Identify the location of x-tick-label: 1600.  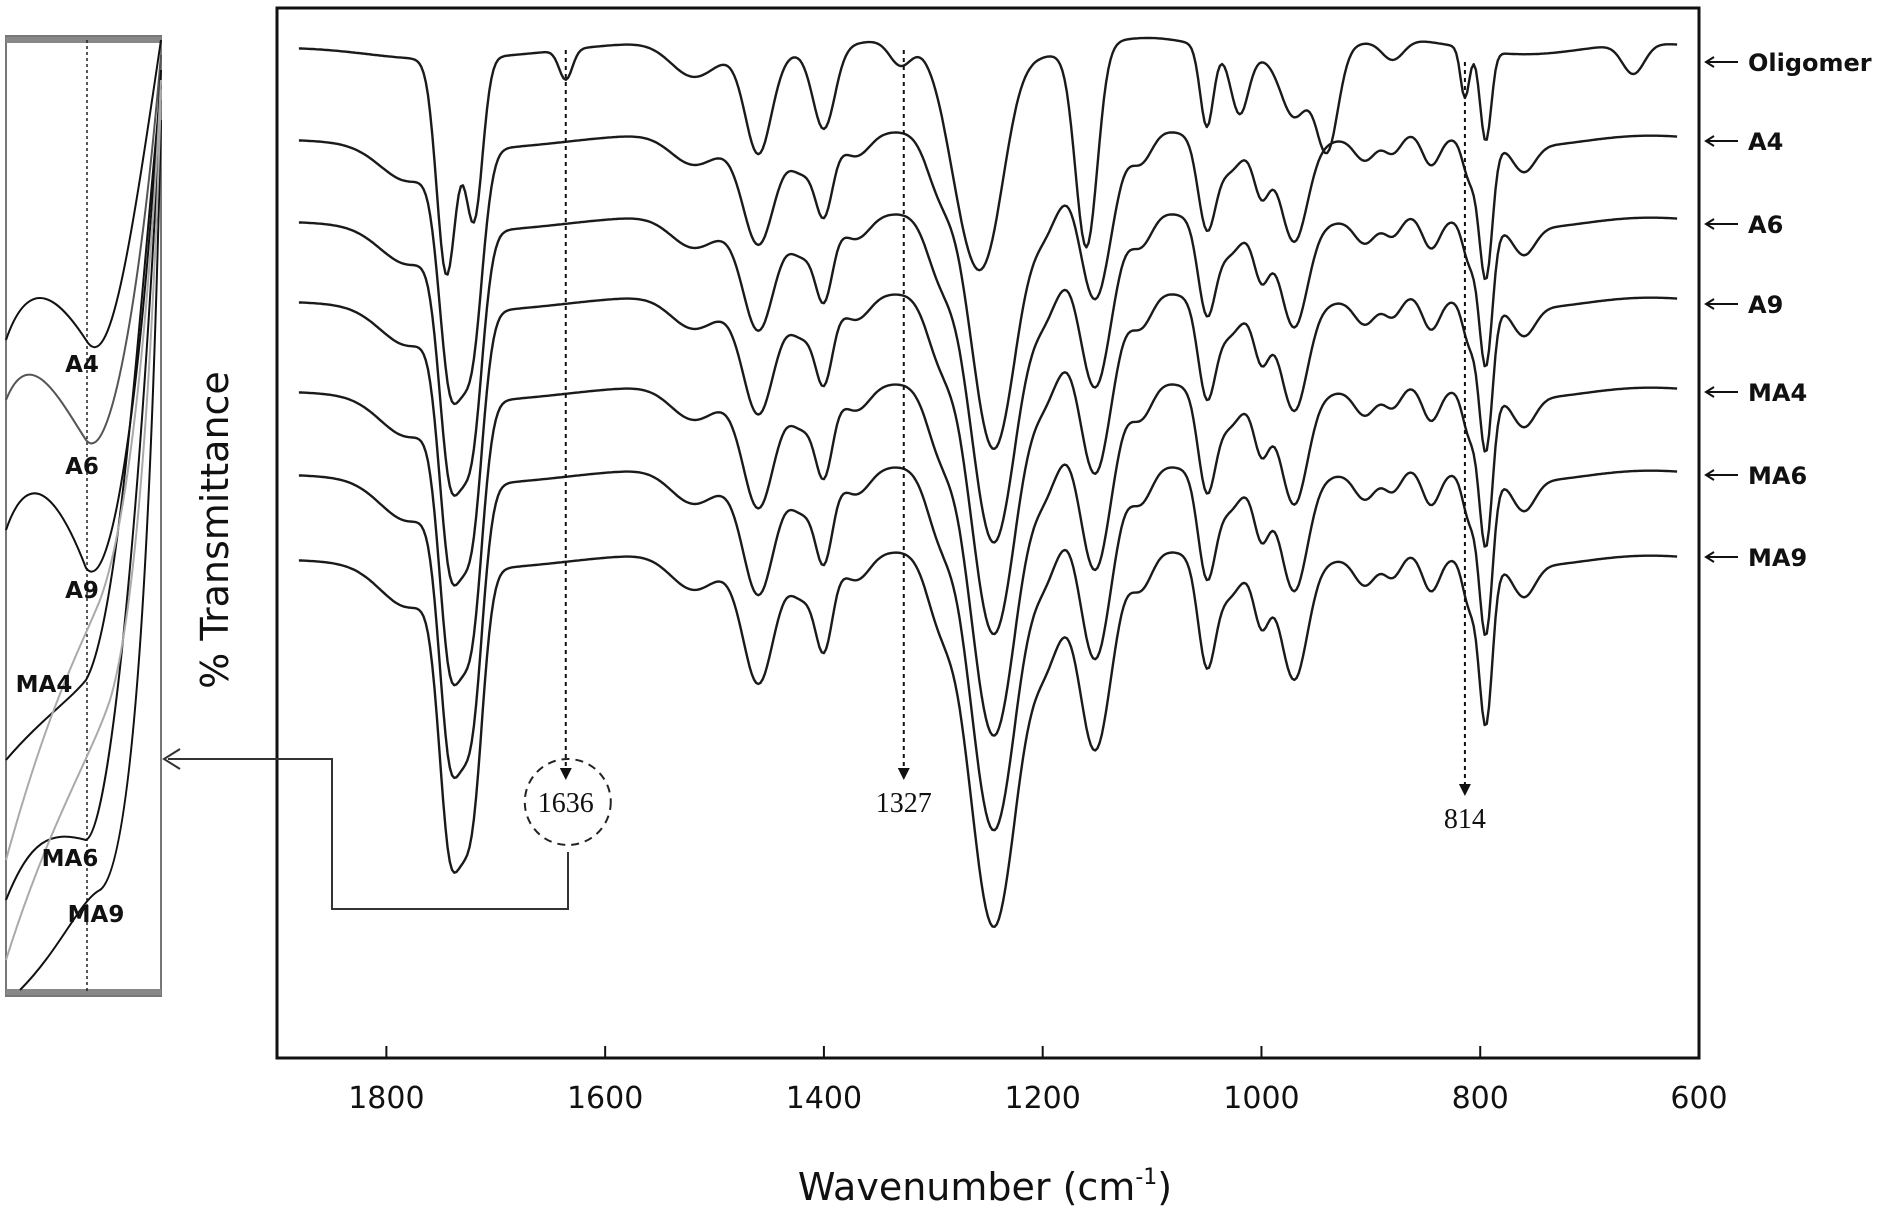
(605, 1098).